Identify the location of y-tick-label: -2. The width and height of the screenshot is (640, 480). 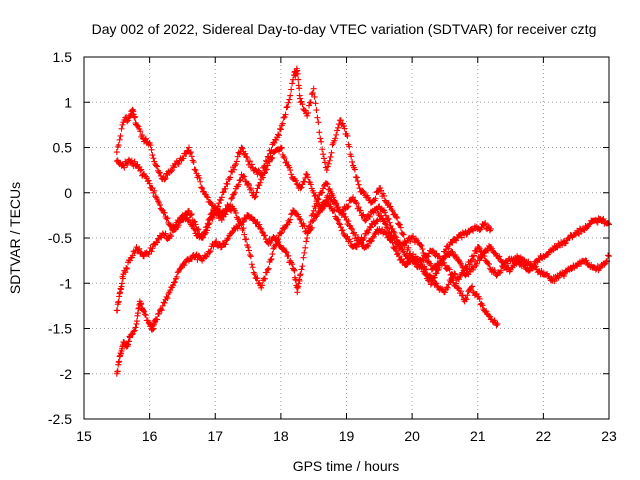
(66, 374).